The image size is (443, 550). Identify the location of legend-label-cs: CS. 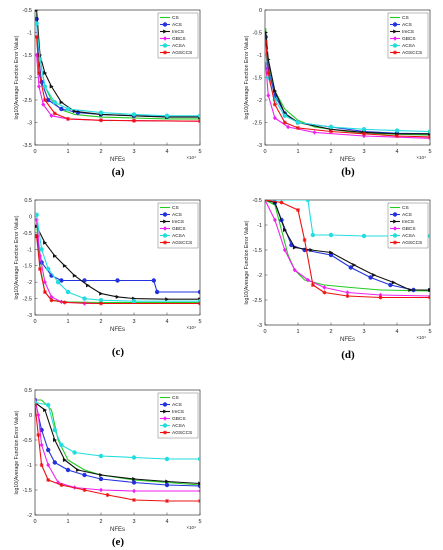
(405, 18).